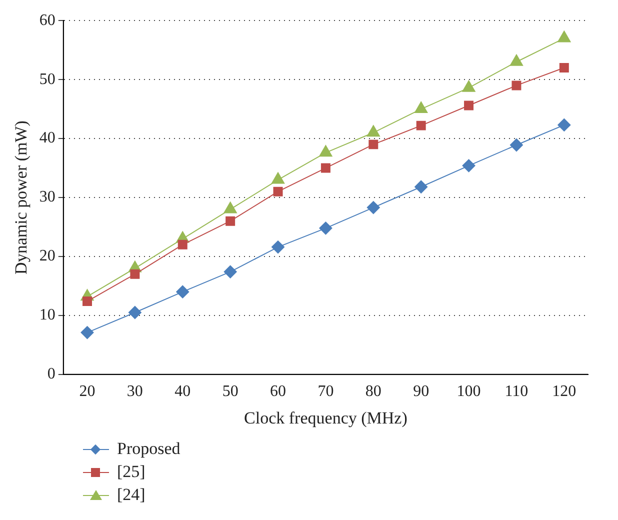  I want to click on legend-label: [25], so click(131, 472).